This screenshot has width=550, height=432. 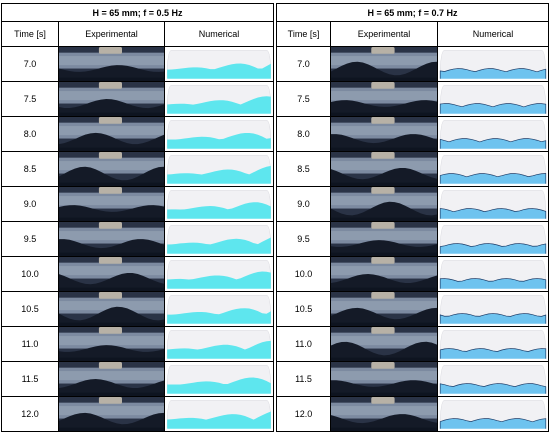 What do you see at coordinates (30, 169) in the screenshot?
I see `time-cell: 8.5` at bounding box center [30, 169].